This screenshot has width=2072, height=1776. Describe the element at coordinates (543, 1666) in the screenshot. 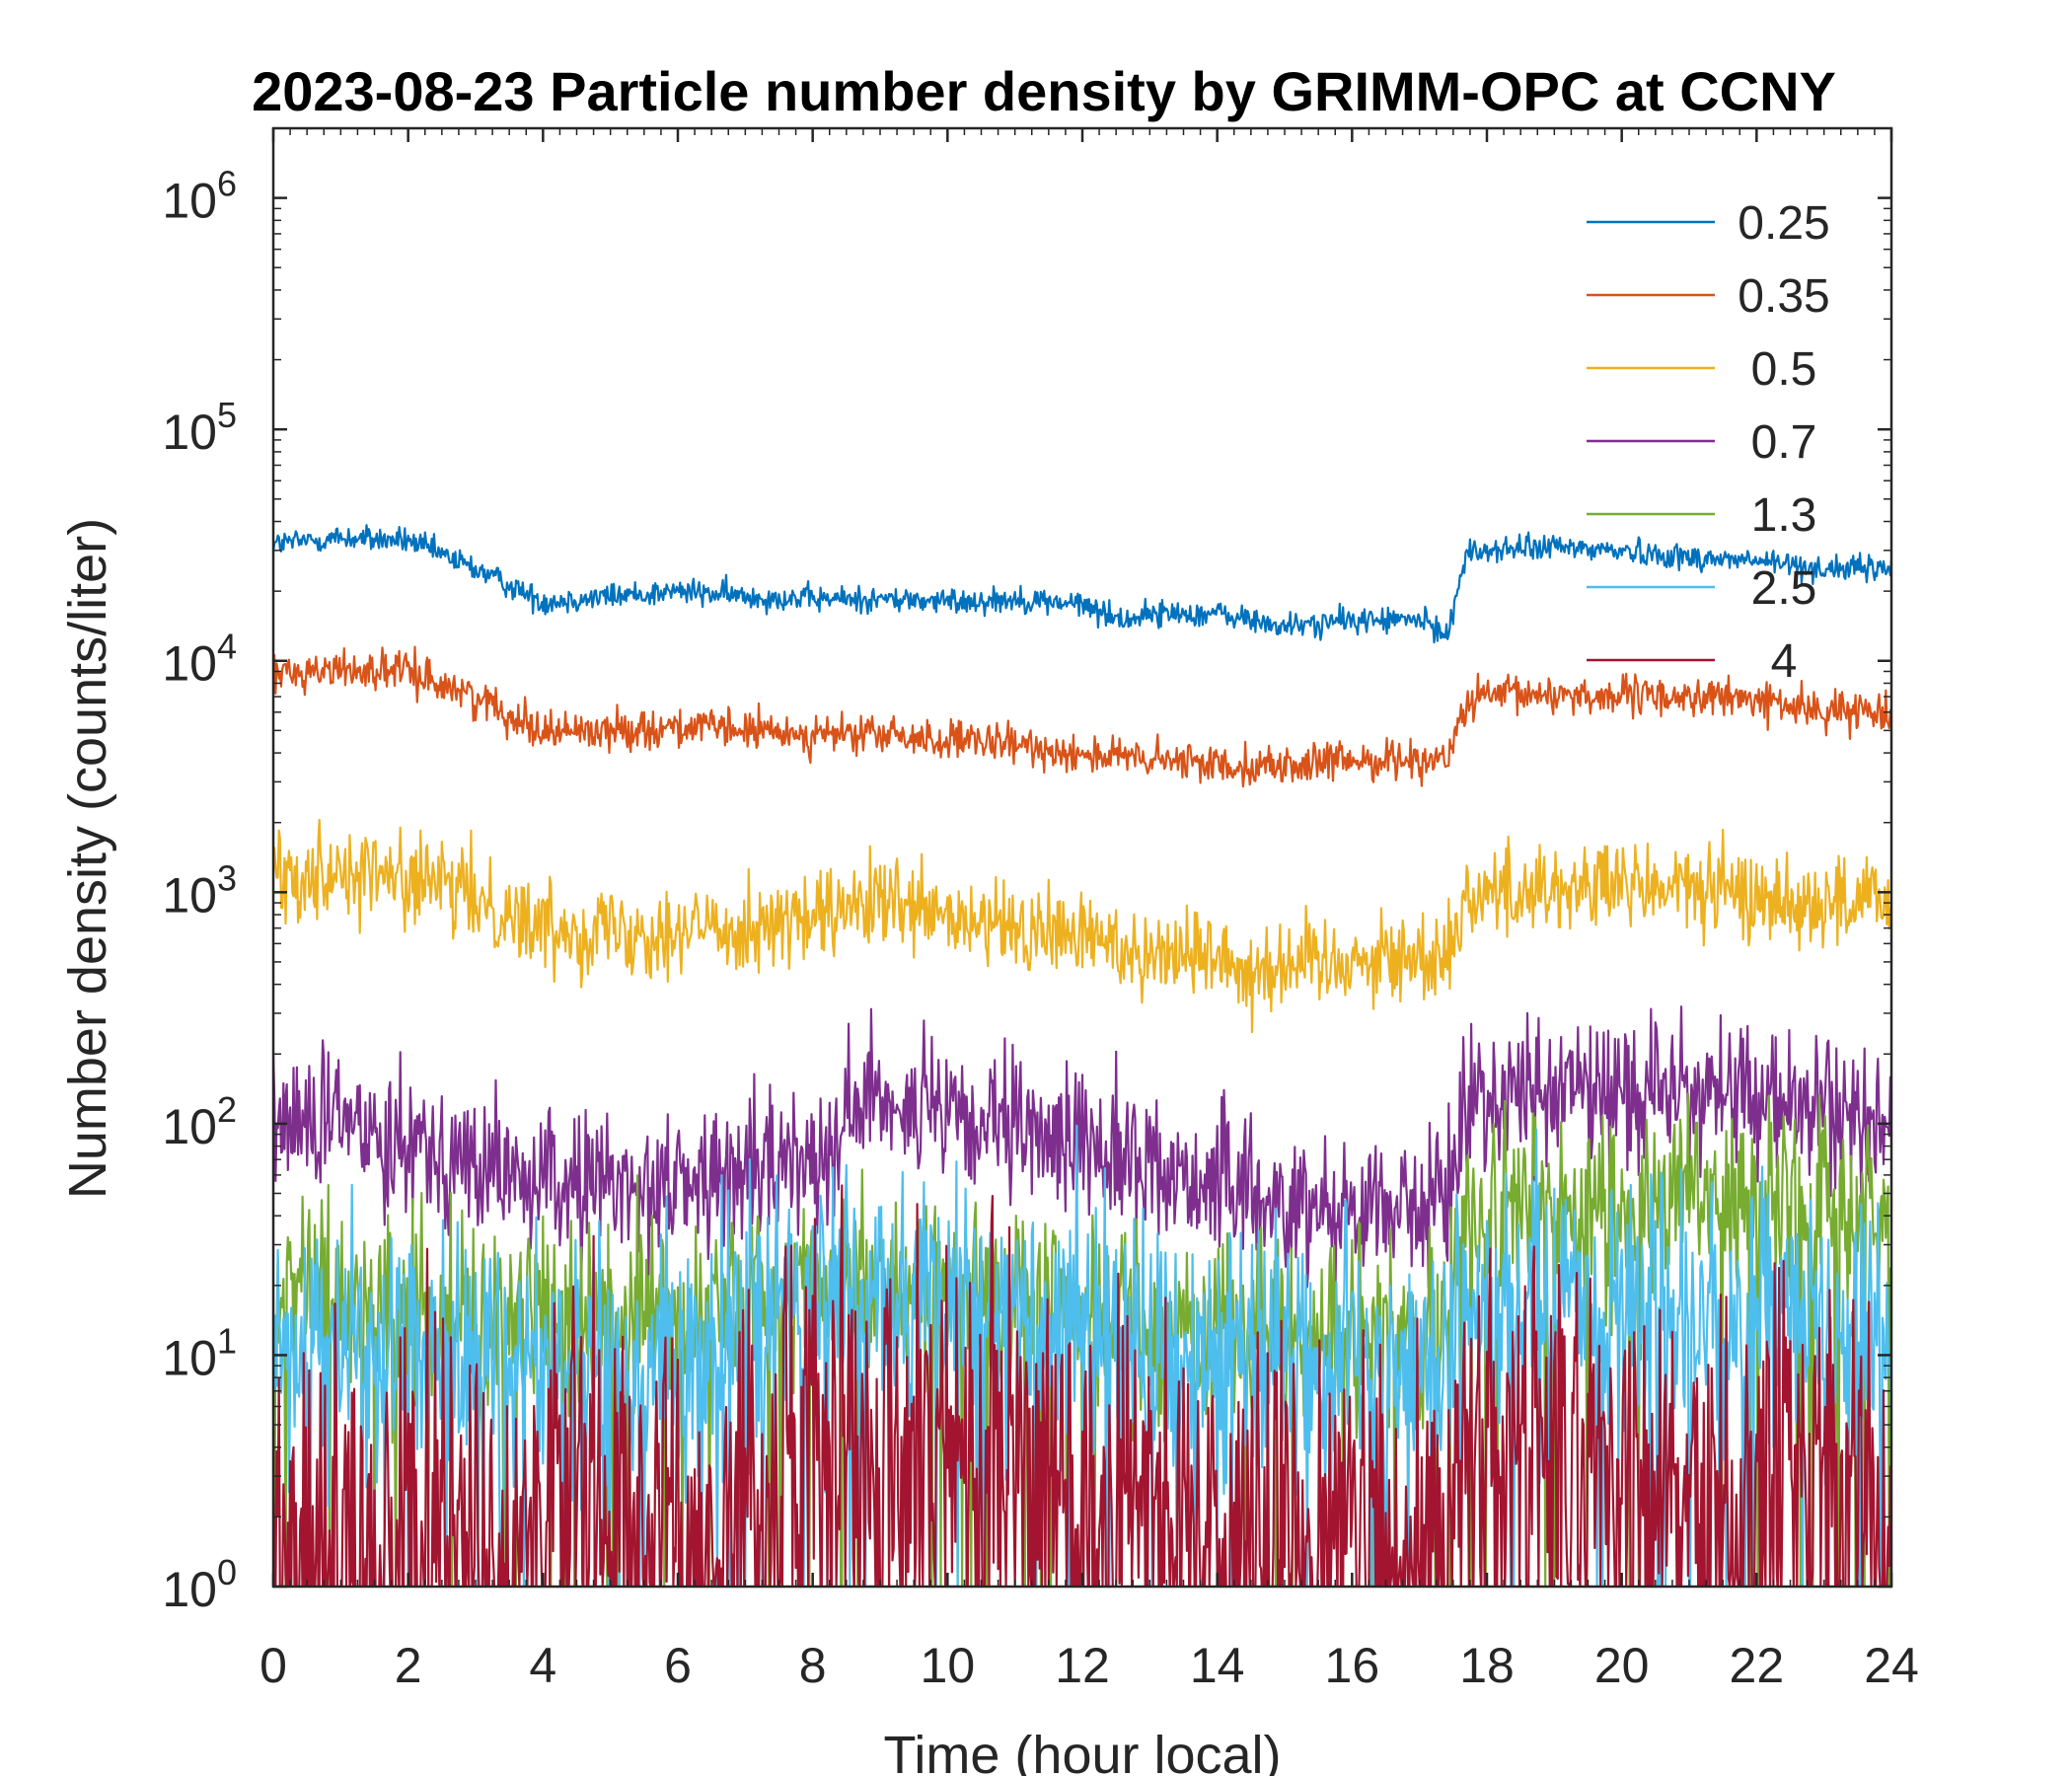

I see `x-tick-label: 4` at that location.